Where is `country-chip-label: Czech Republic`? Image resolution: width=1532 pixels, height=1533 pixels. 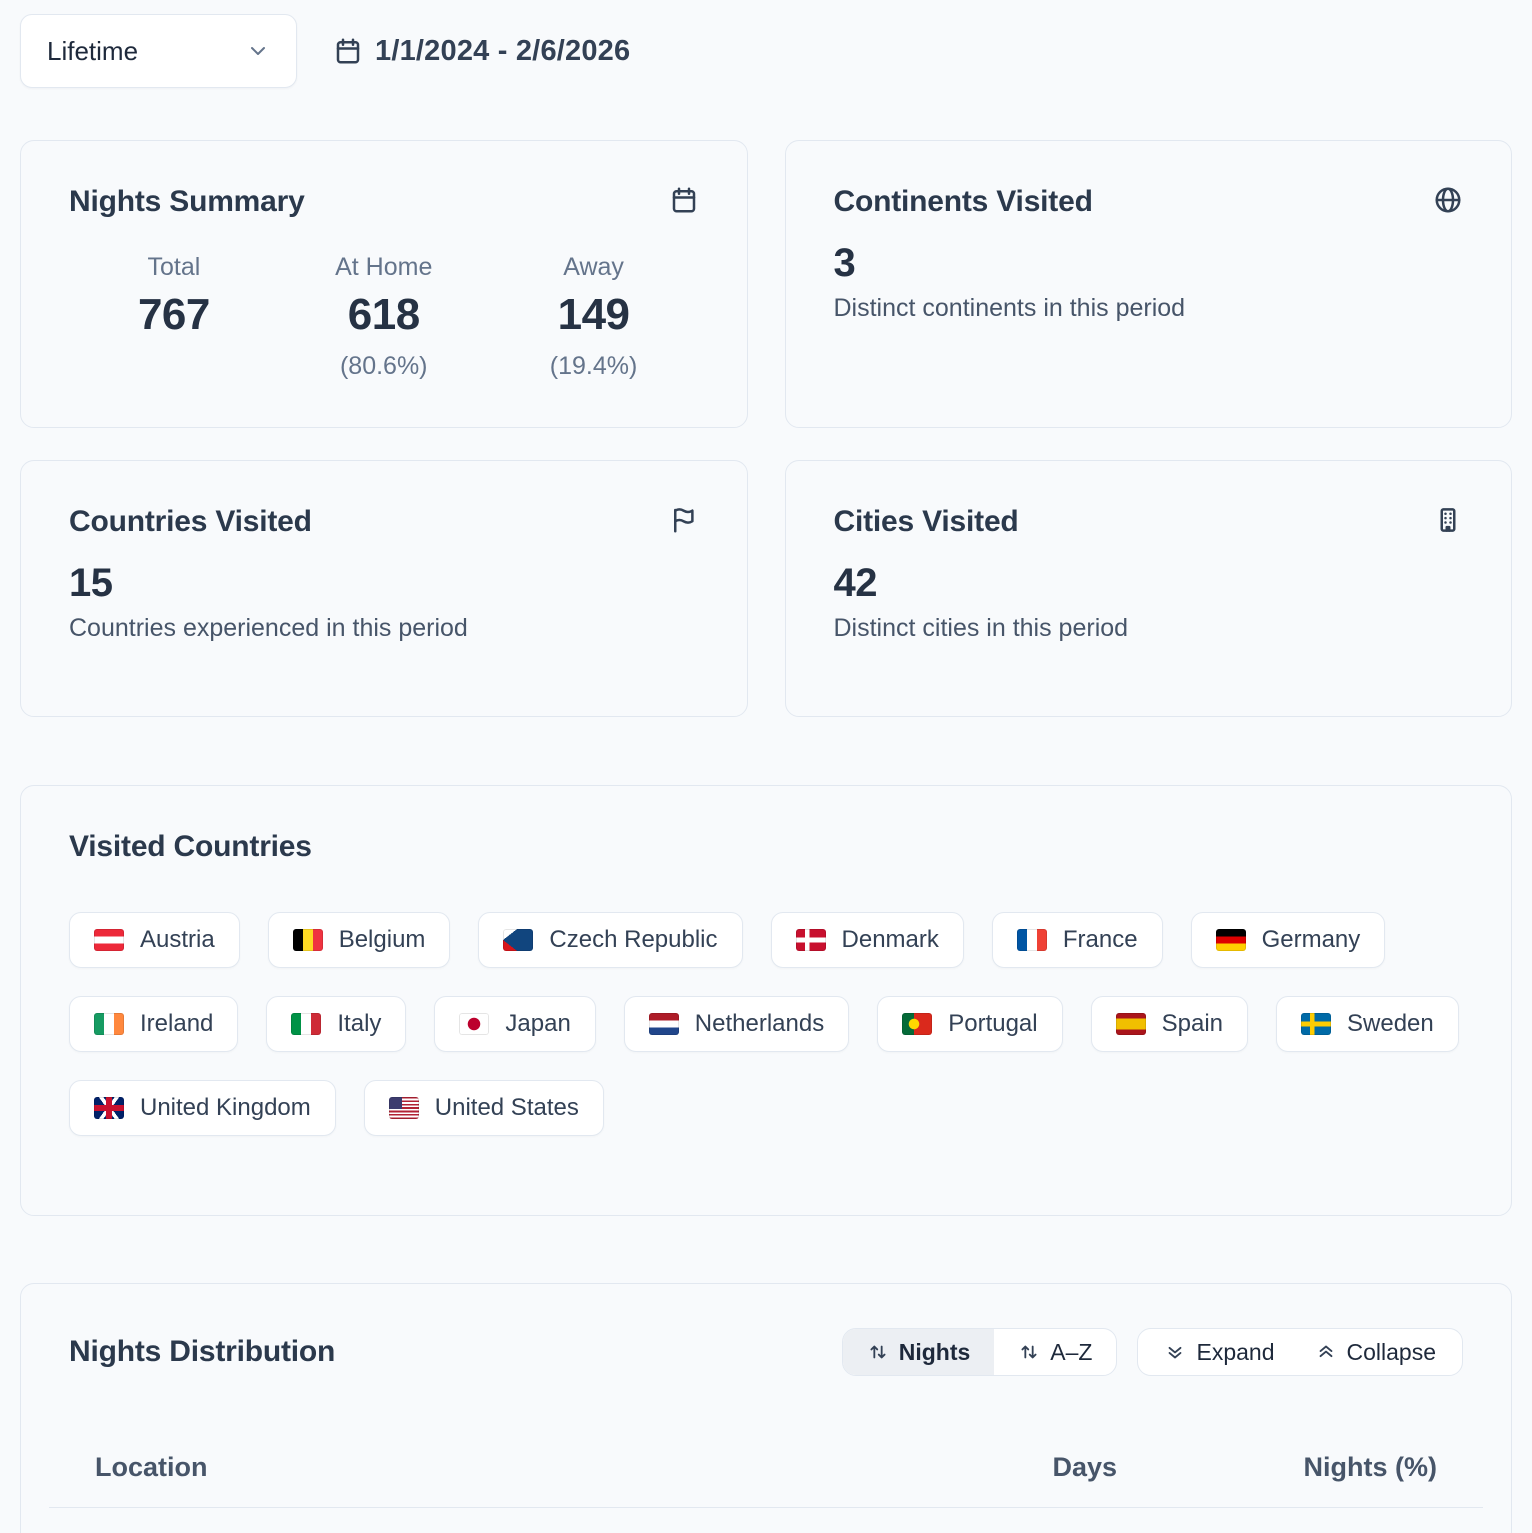
country-chip-label: Czech Republic is located at coordinates (633, 939).